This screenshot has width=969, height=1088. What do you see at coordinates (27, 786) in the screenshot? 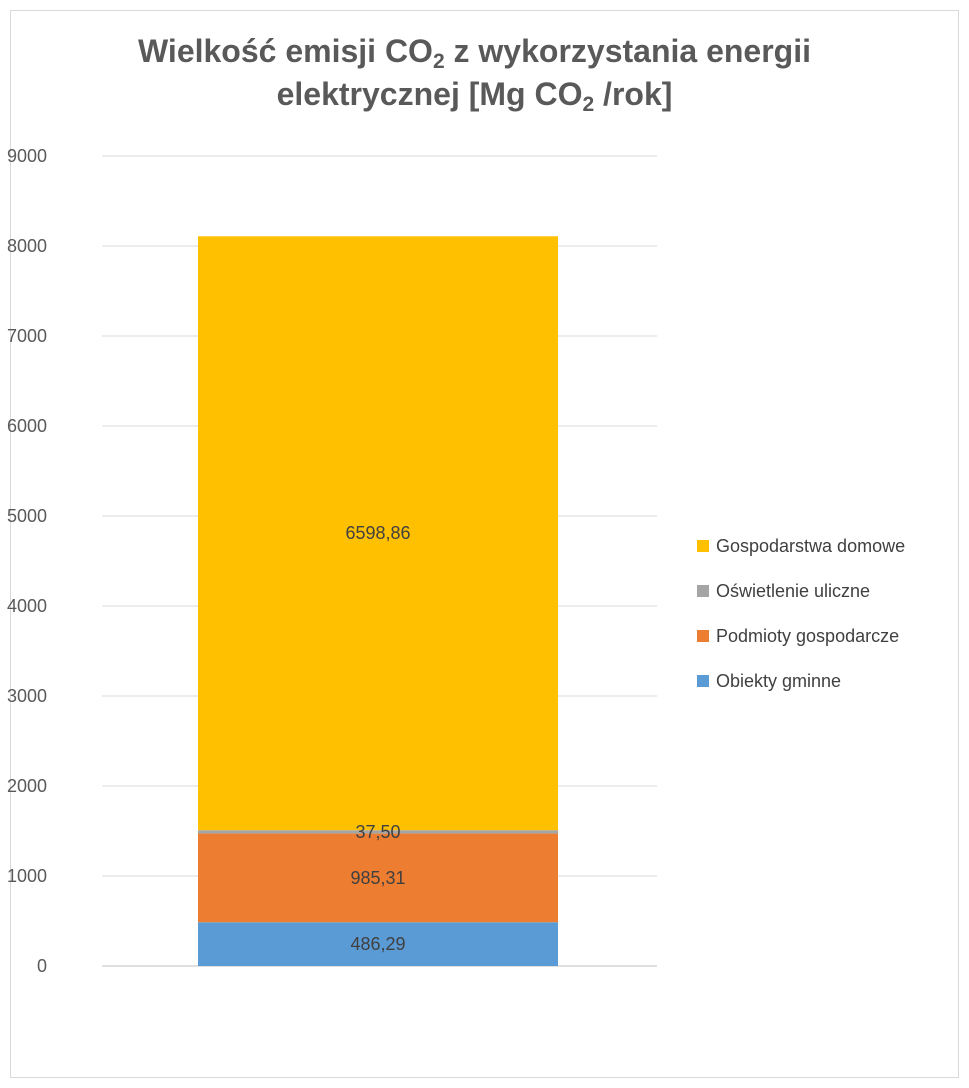
I see `y-tick-label: 2000` at bounding box center [27, 786].